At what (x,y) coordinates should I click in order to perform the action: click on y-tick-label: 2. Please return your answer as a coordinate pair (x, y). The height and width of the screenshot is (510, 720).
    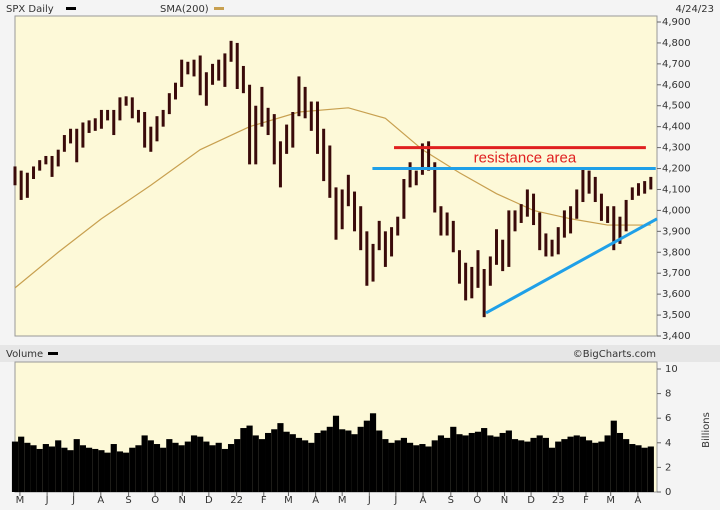
    Looking at the image, I should click on (668, 467).